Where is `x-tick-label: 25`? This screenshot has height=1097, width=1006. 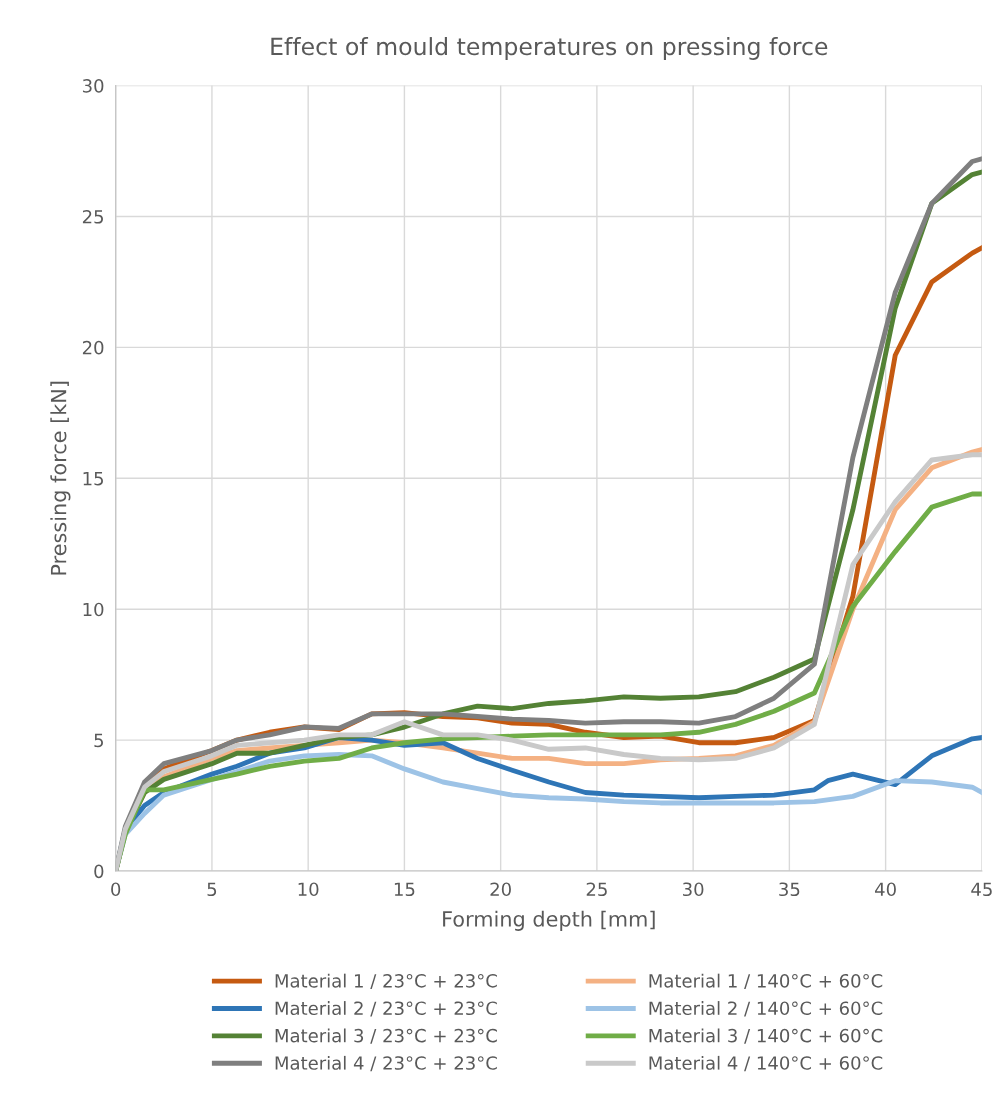
x-tick-label: 25 is located at coordinates (596, 889).